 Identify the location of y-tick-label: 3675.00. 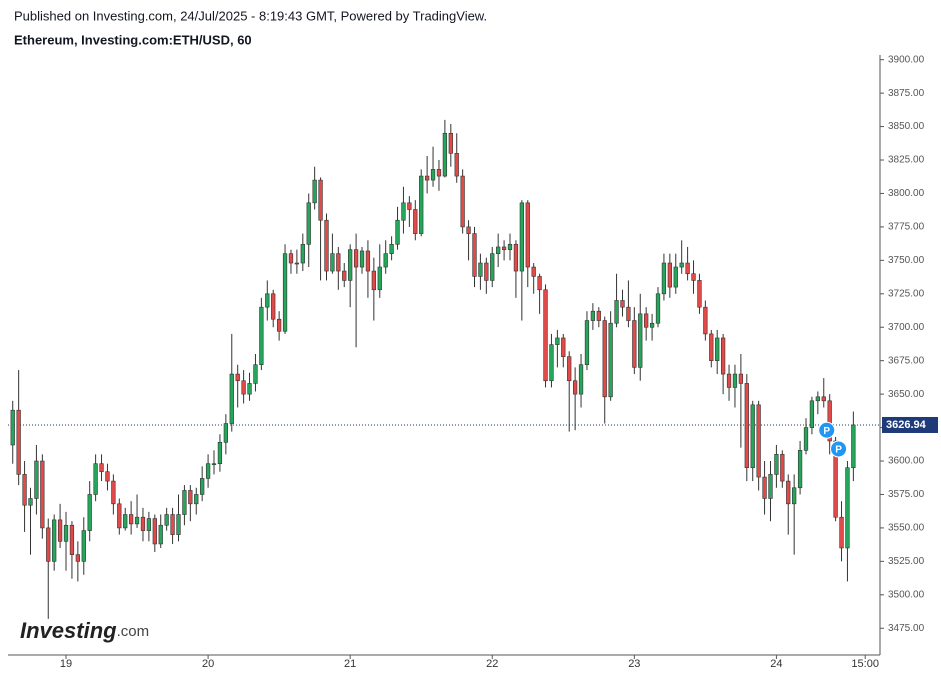
(906, 360).